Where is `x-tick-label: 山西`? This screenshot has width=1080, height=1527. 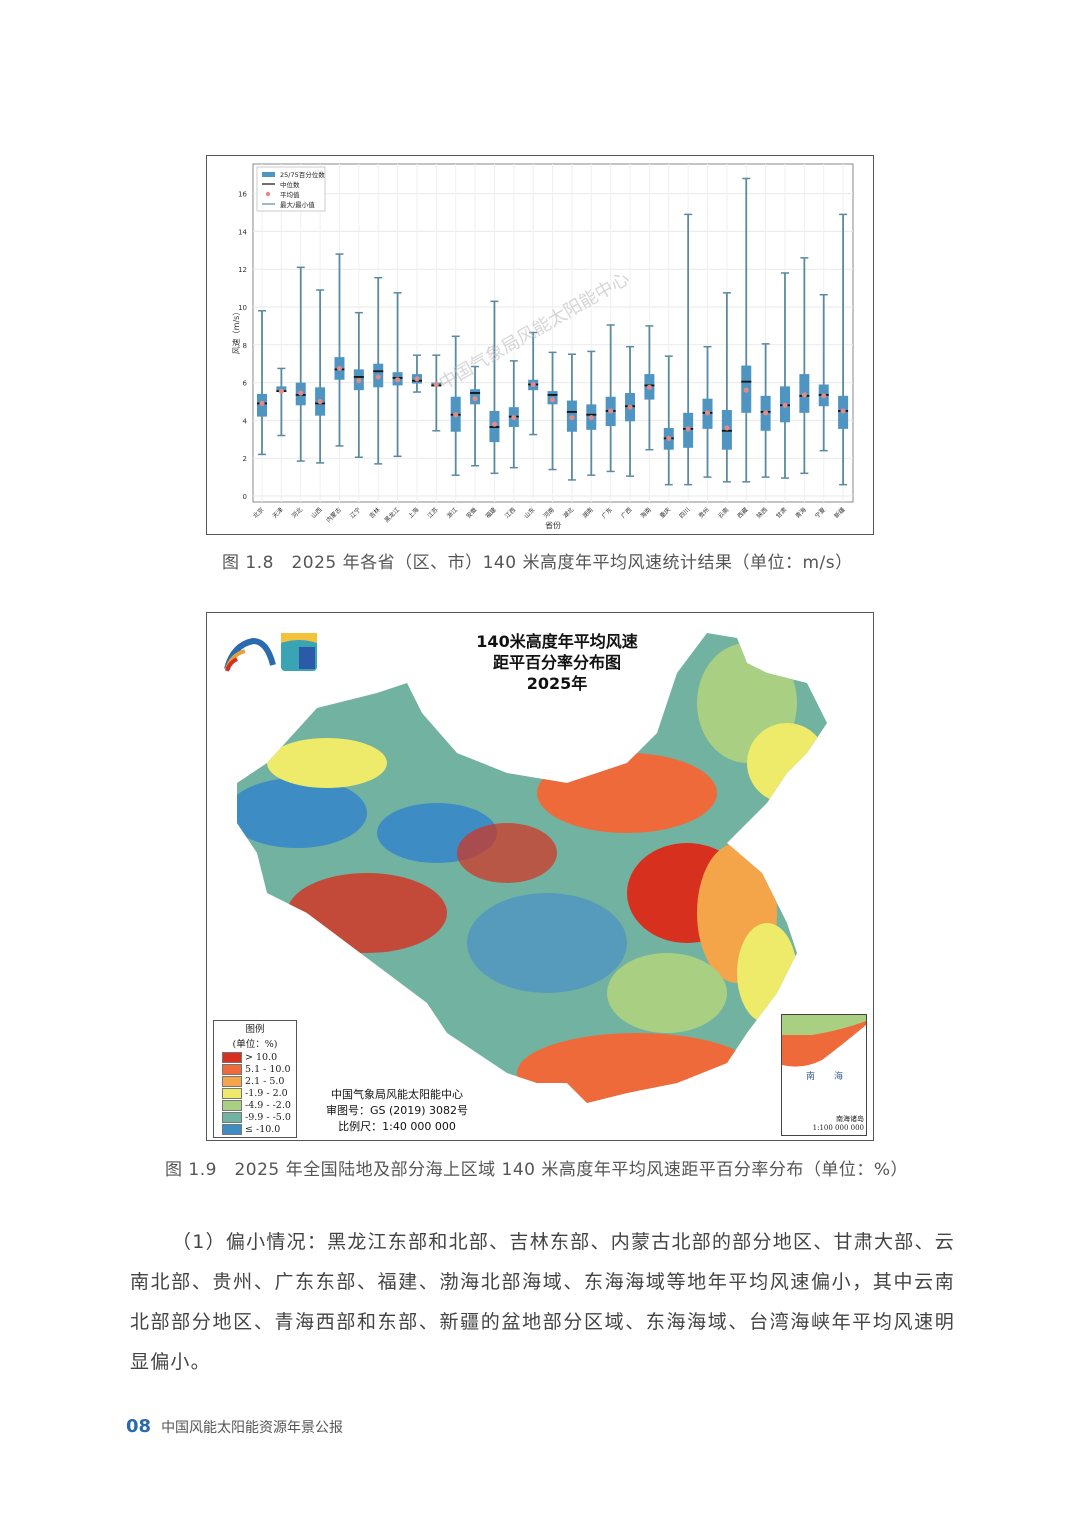 x-tick-label: 山西 is located at coordinates (316, 513).